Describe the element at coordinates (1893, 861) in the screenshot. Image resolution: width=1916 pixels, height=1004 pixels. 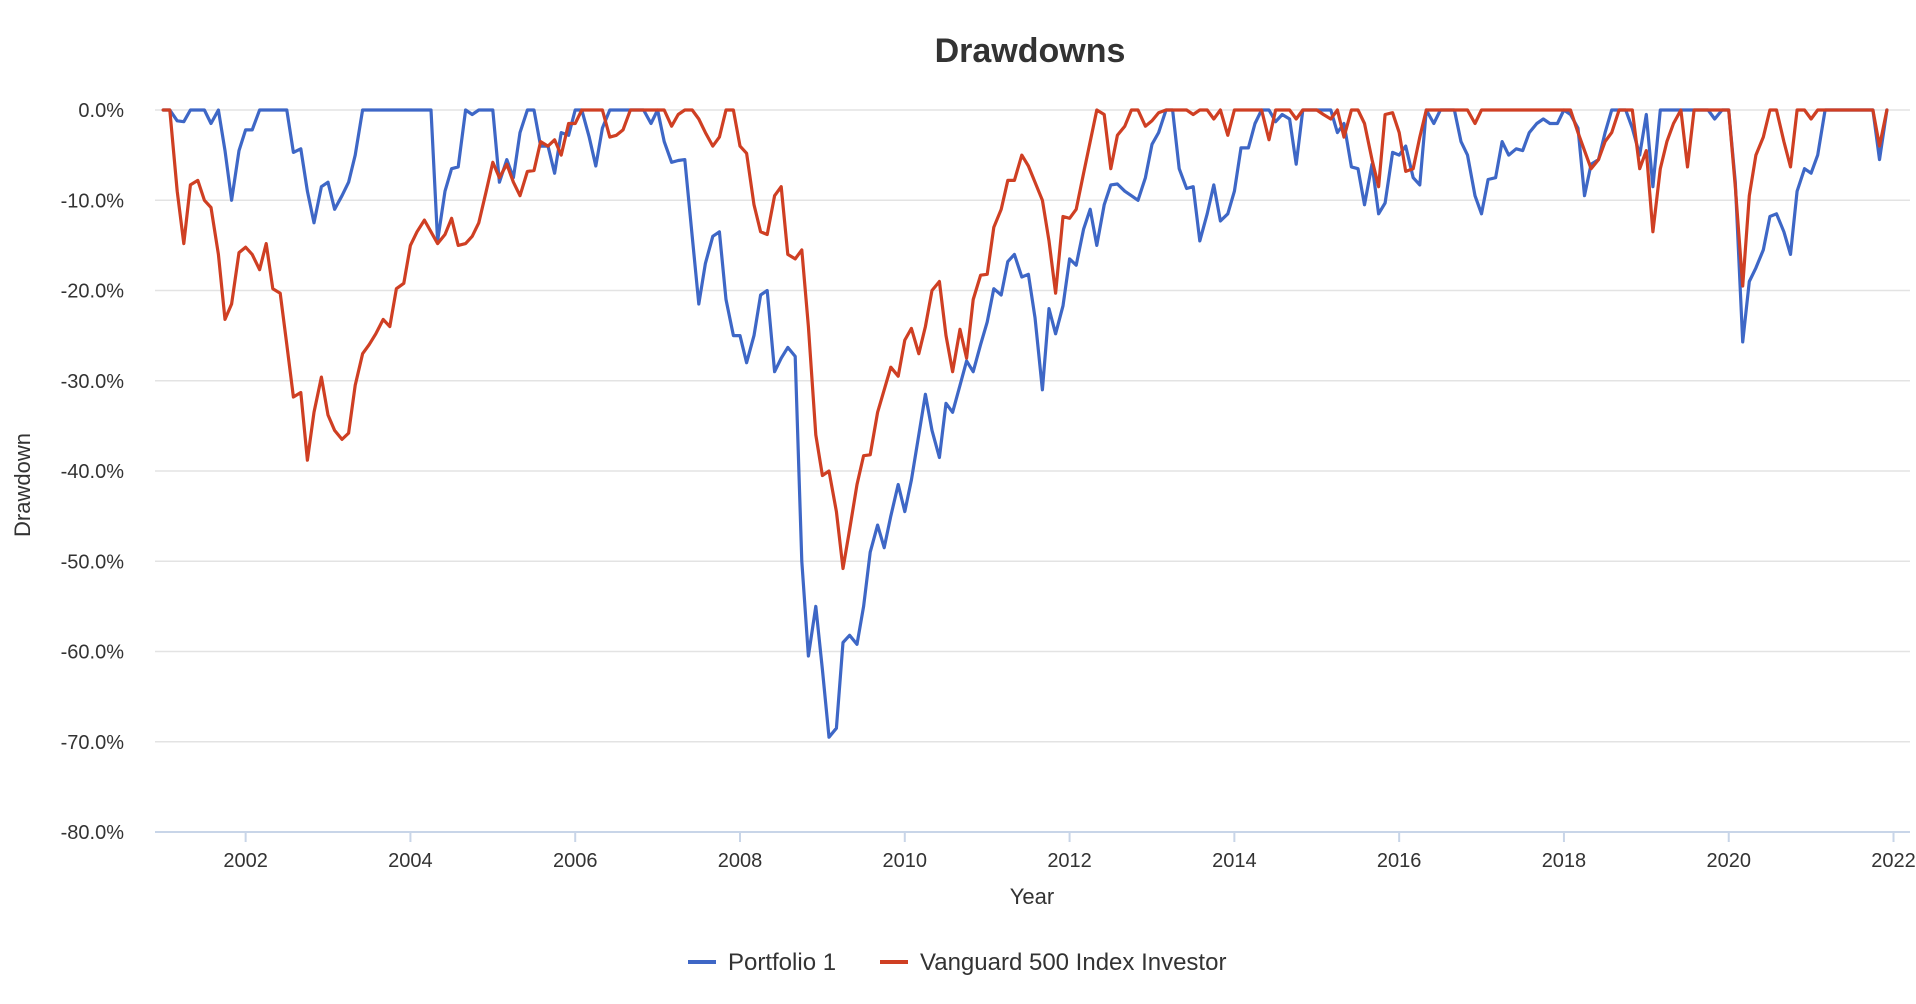
I see `x-tick-label: 2022` at that location.